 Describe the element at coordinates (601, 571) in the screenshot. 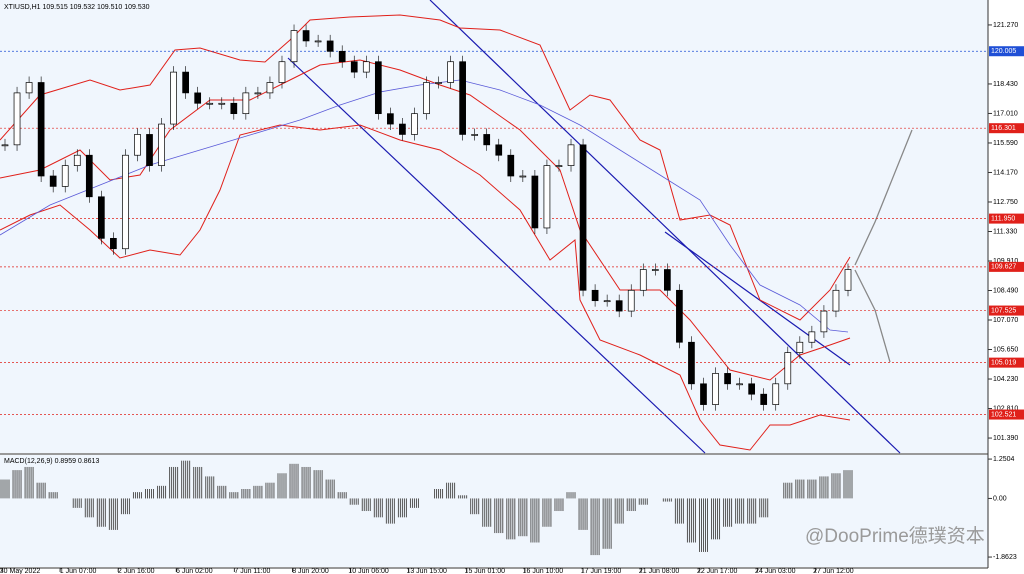

I see `x-tick-label: 17 Jun 19:00` at that location.